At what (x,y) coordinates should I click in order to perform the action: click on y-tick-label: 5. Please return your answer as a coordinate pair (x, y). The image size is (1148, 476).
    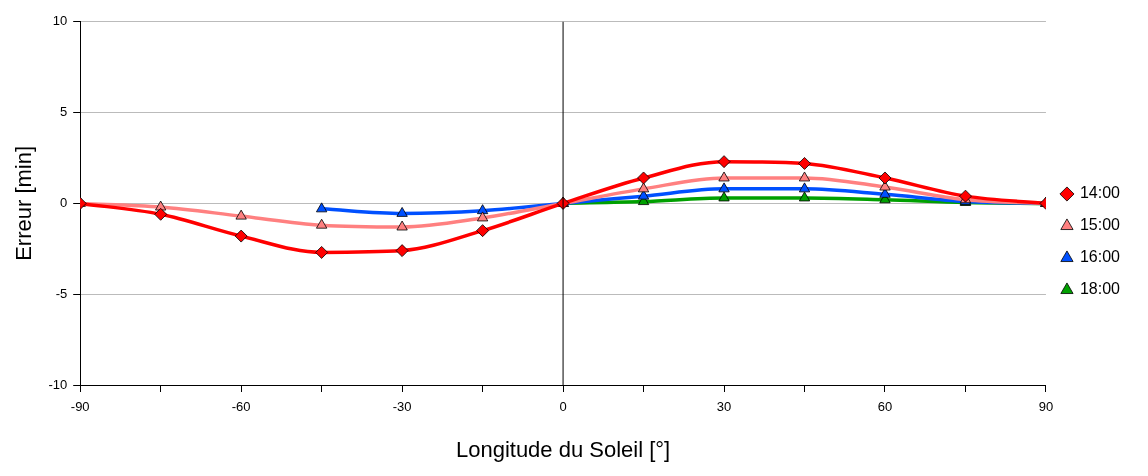
    Looking at the image, I should click on (63, 112).